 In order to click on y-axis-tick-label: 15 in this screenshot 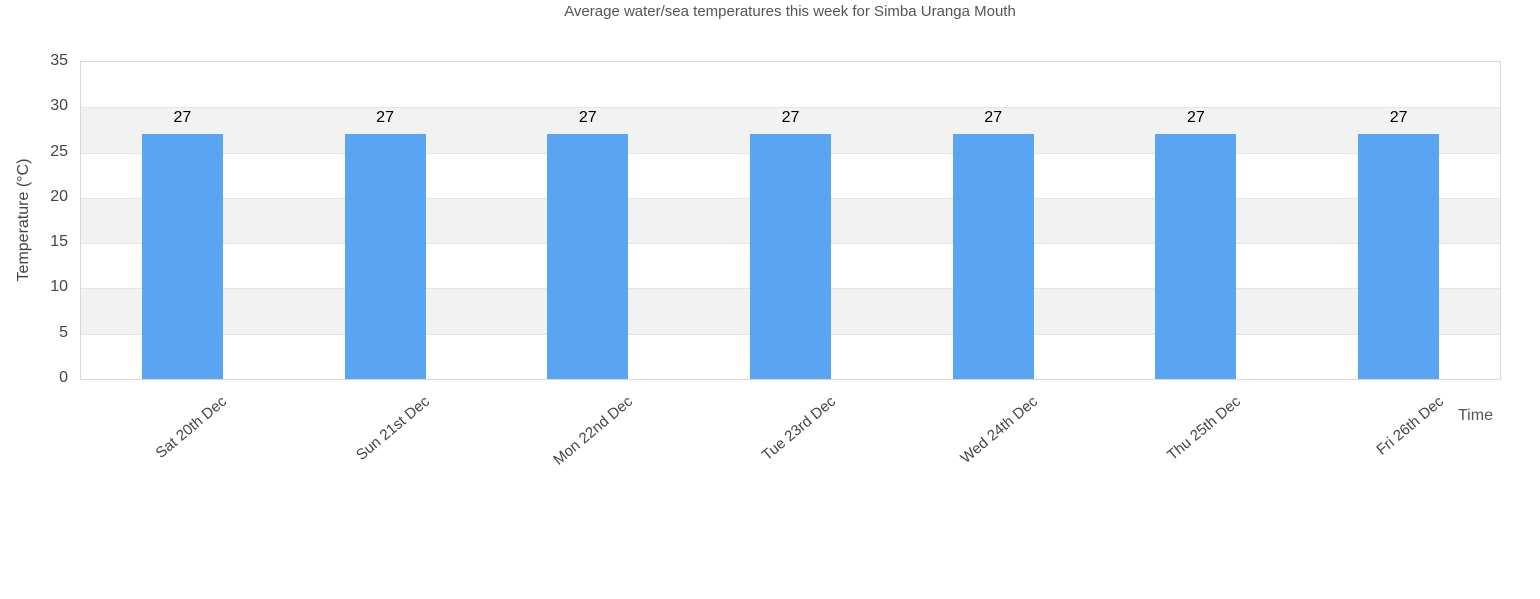, I will do `click(59, 242)`.